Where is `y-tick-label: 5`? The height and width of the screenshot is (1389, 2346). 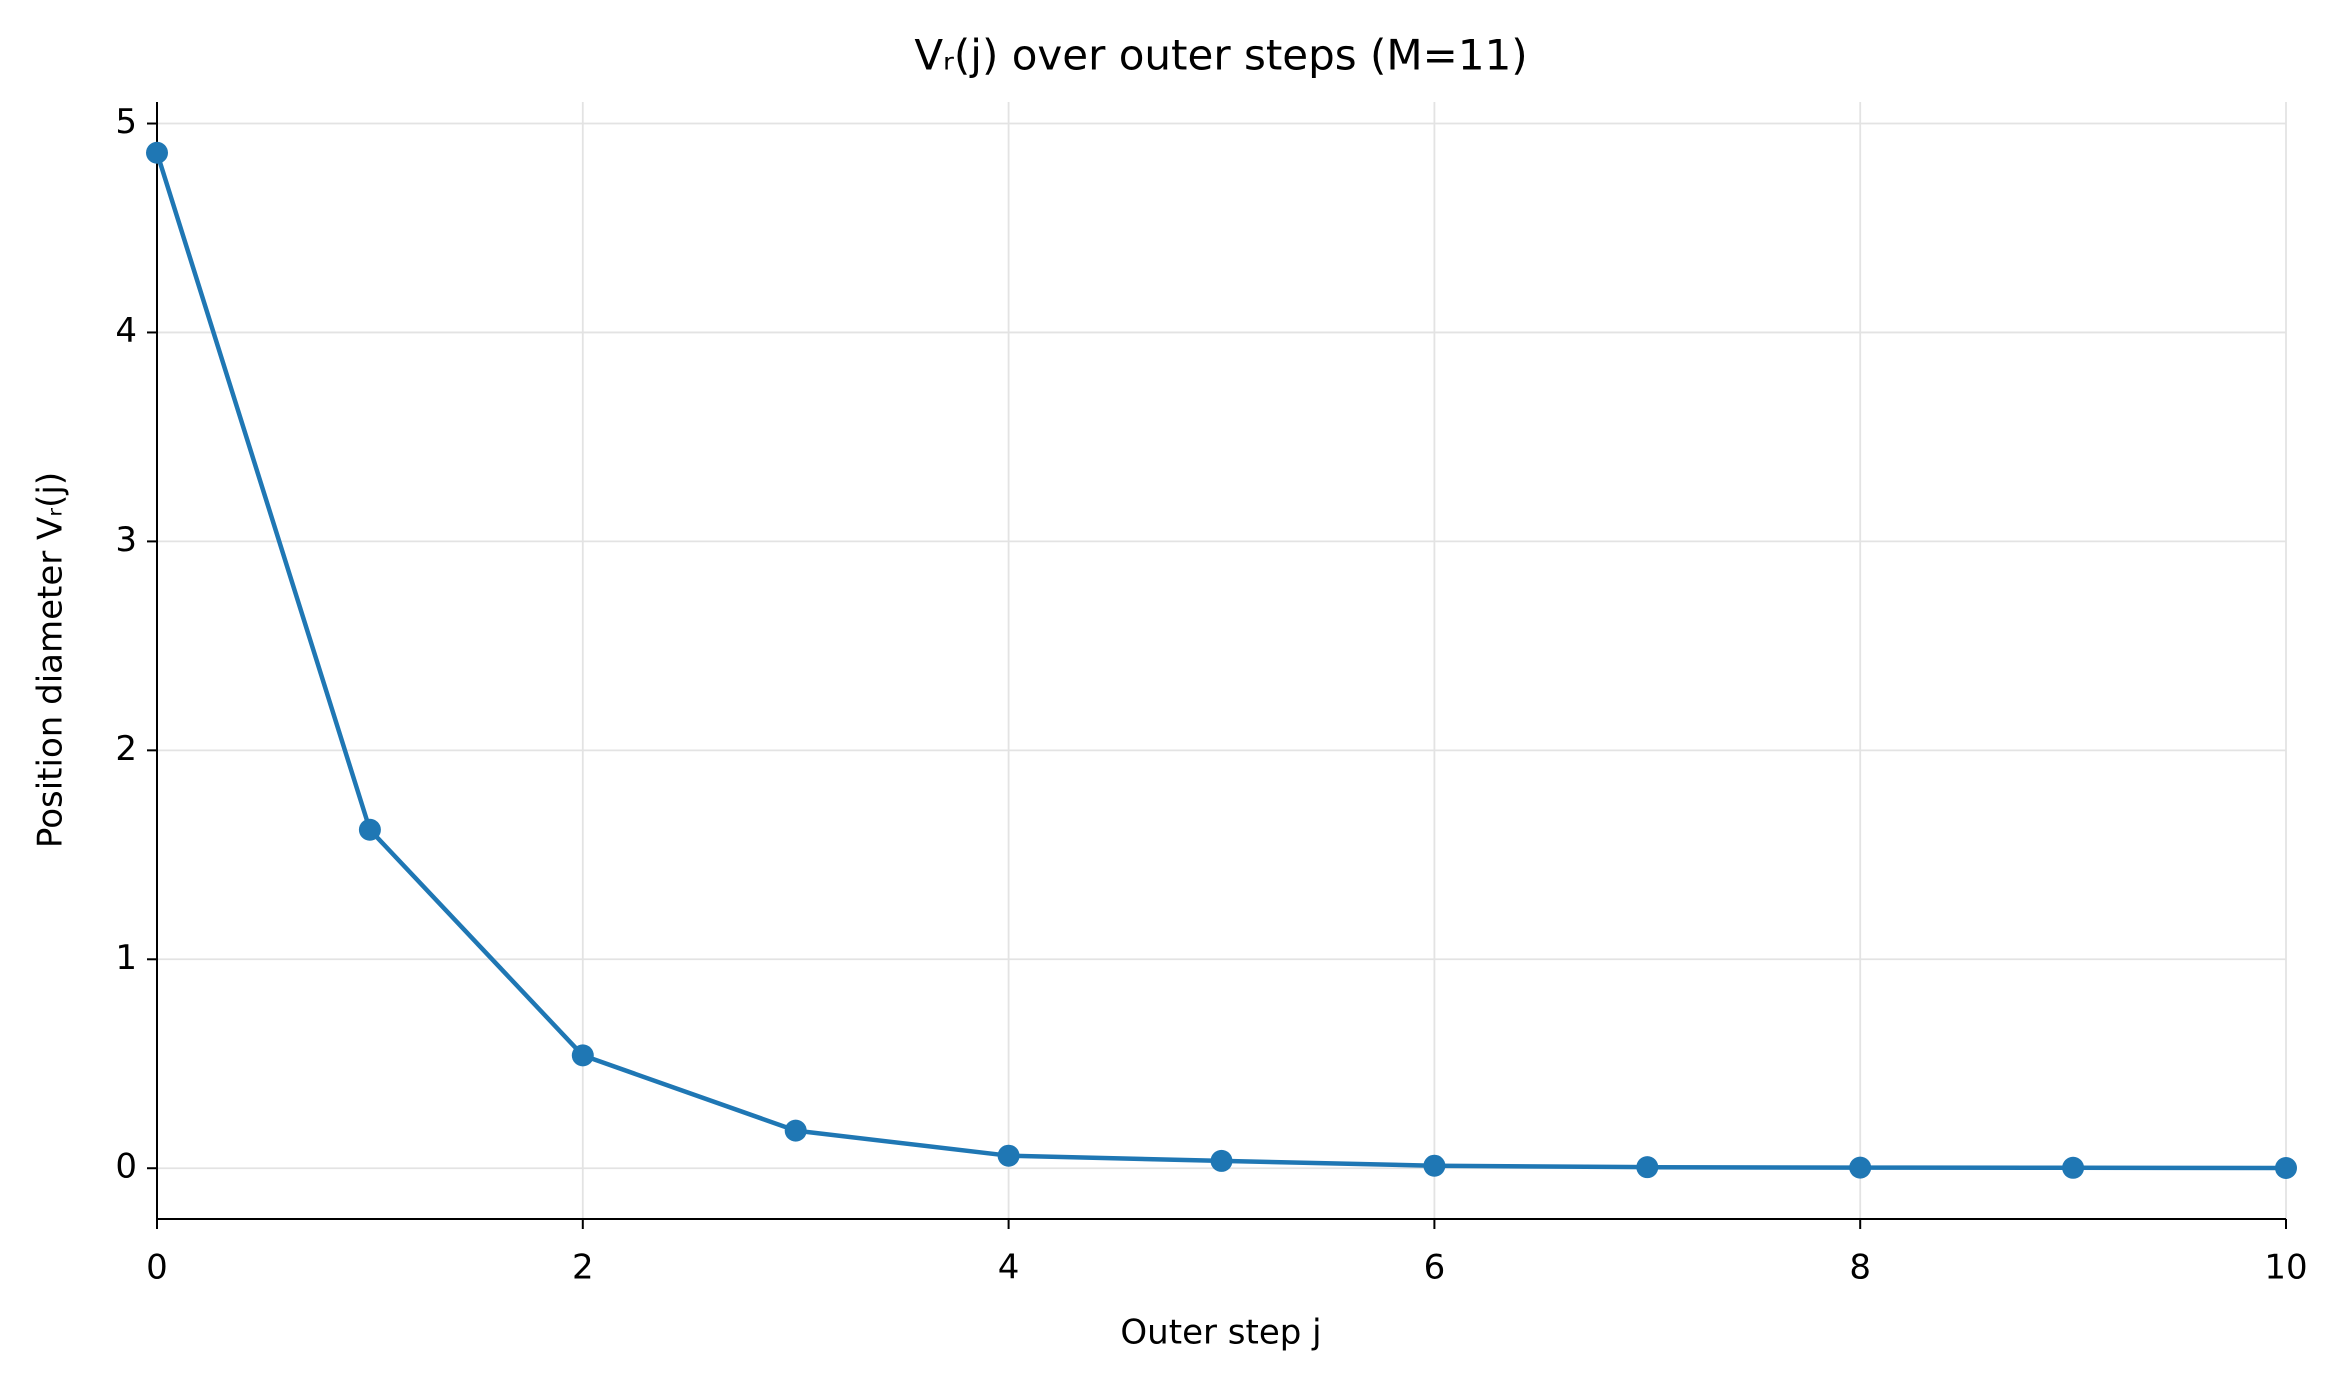
y-tick-label: 5 is located at coordinates (126, 122).